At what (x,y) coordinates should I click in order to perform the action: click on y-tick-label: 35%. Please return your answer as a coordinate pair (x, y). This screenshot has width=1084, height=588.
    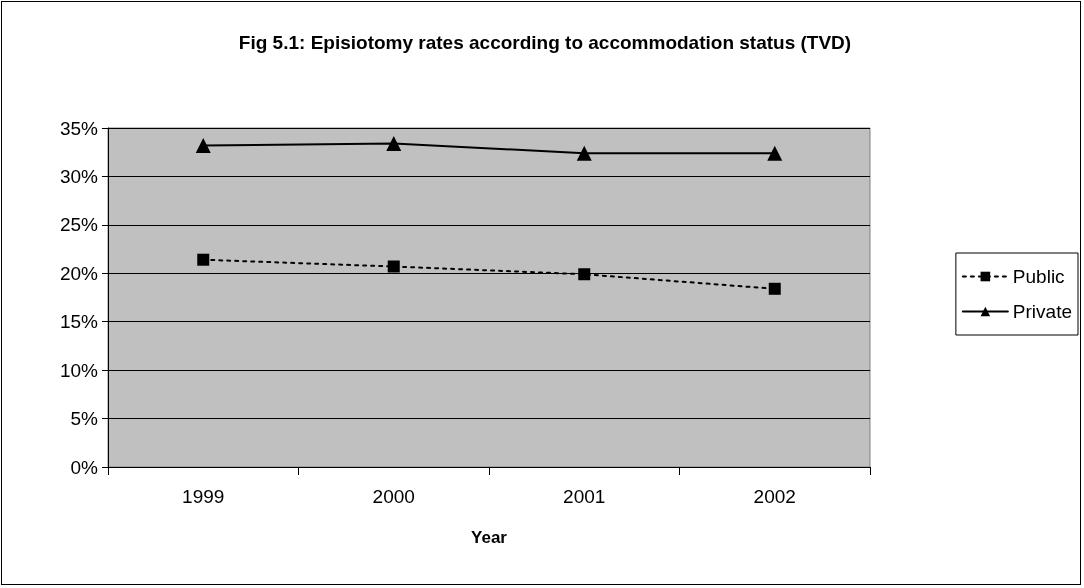
    Looking at the image, I should click on (79, 128).